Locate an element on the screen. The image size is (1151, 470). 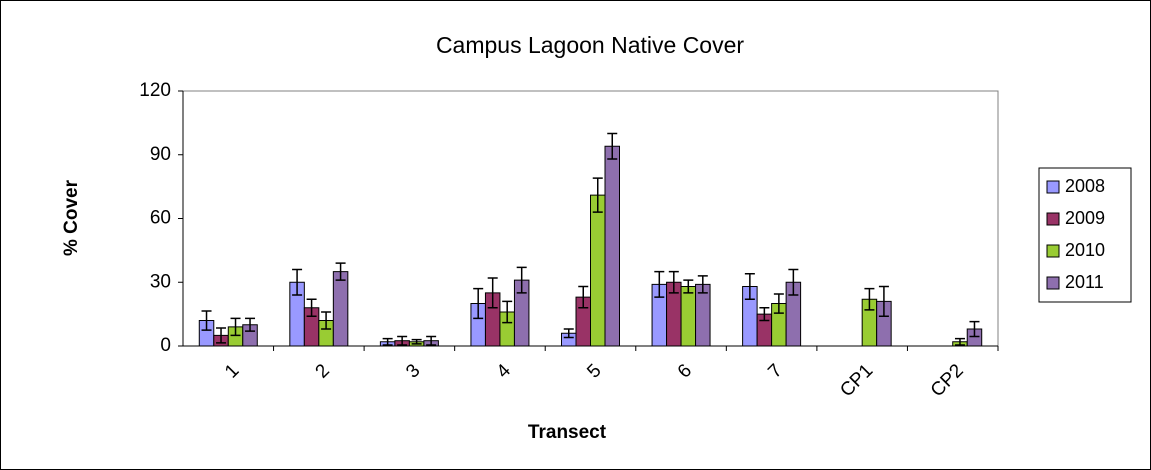
y-tick-label: 120 is located at coordinates (155, 90).